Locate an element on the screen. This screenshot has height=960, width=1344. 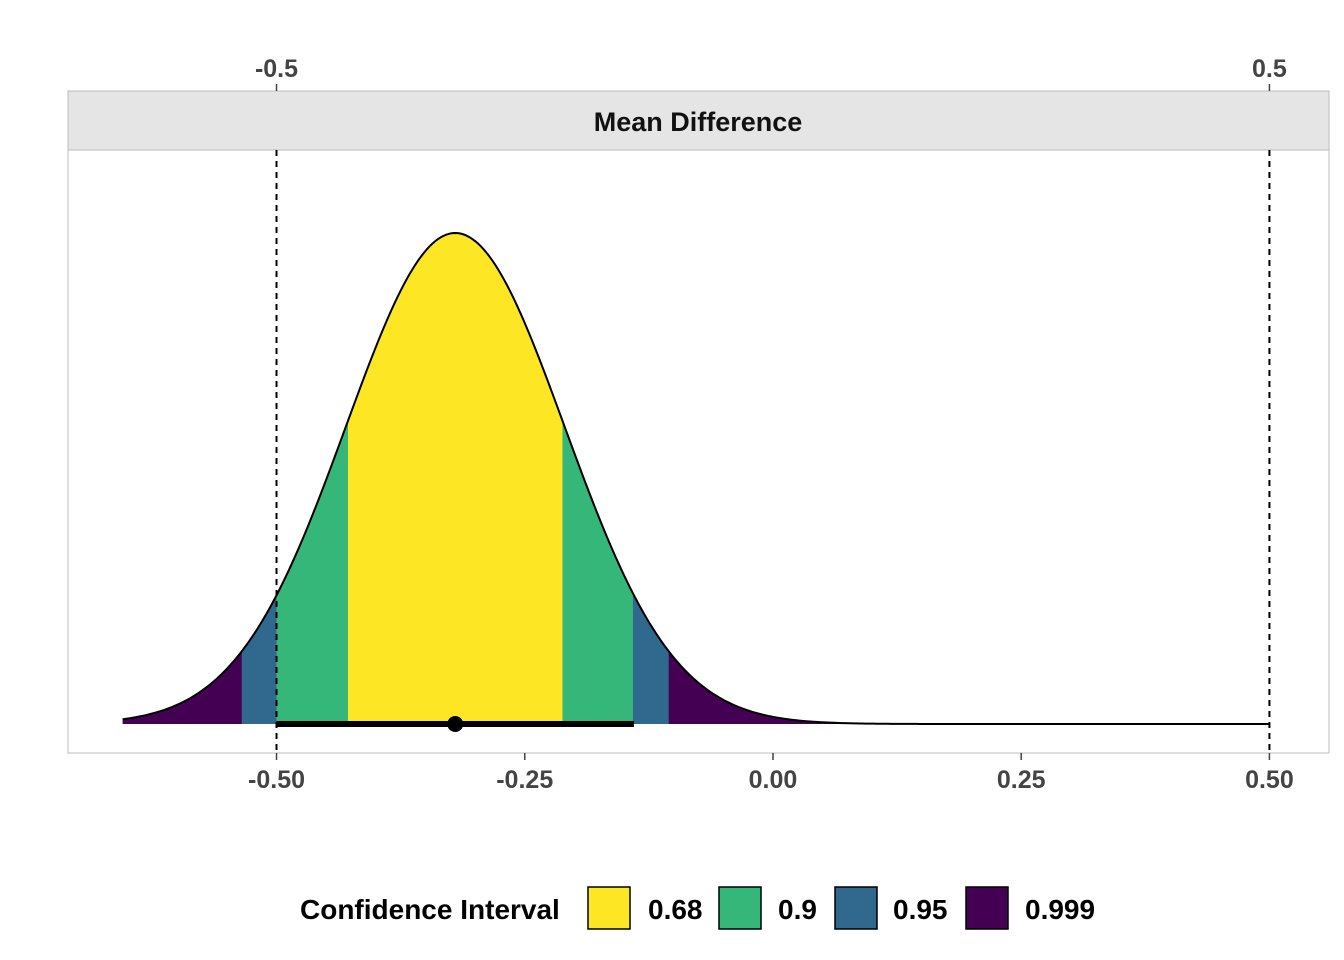
legend: Confidence Interval 0.68 0.9 0.95 0.999 is located at coordinates (697, 908).